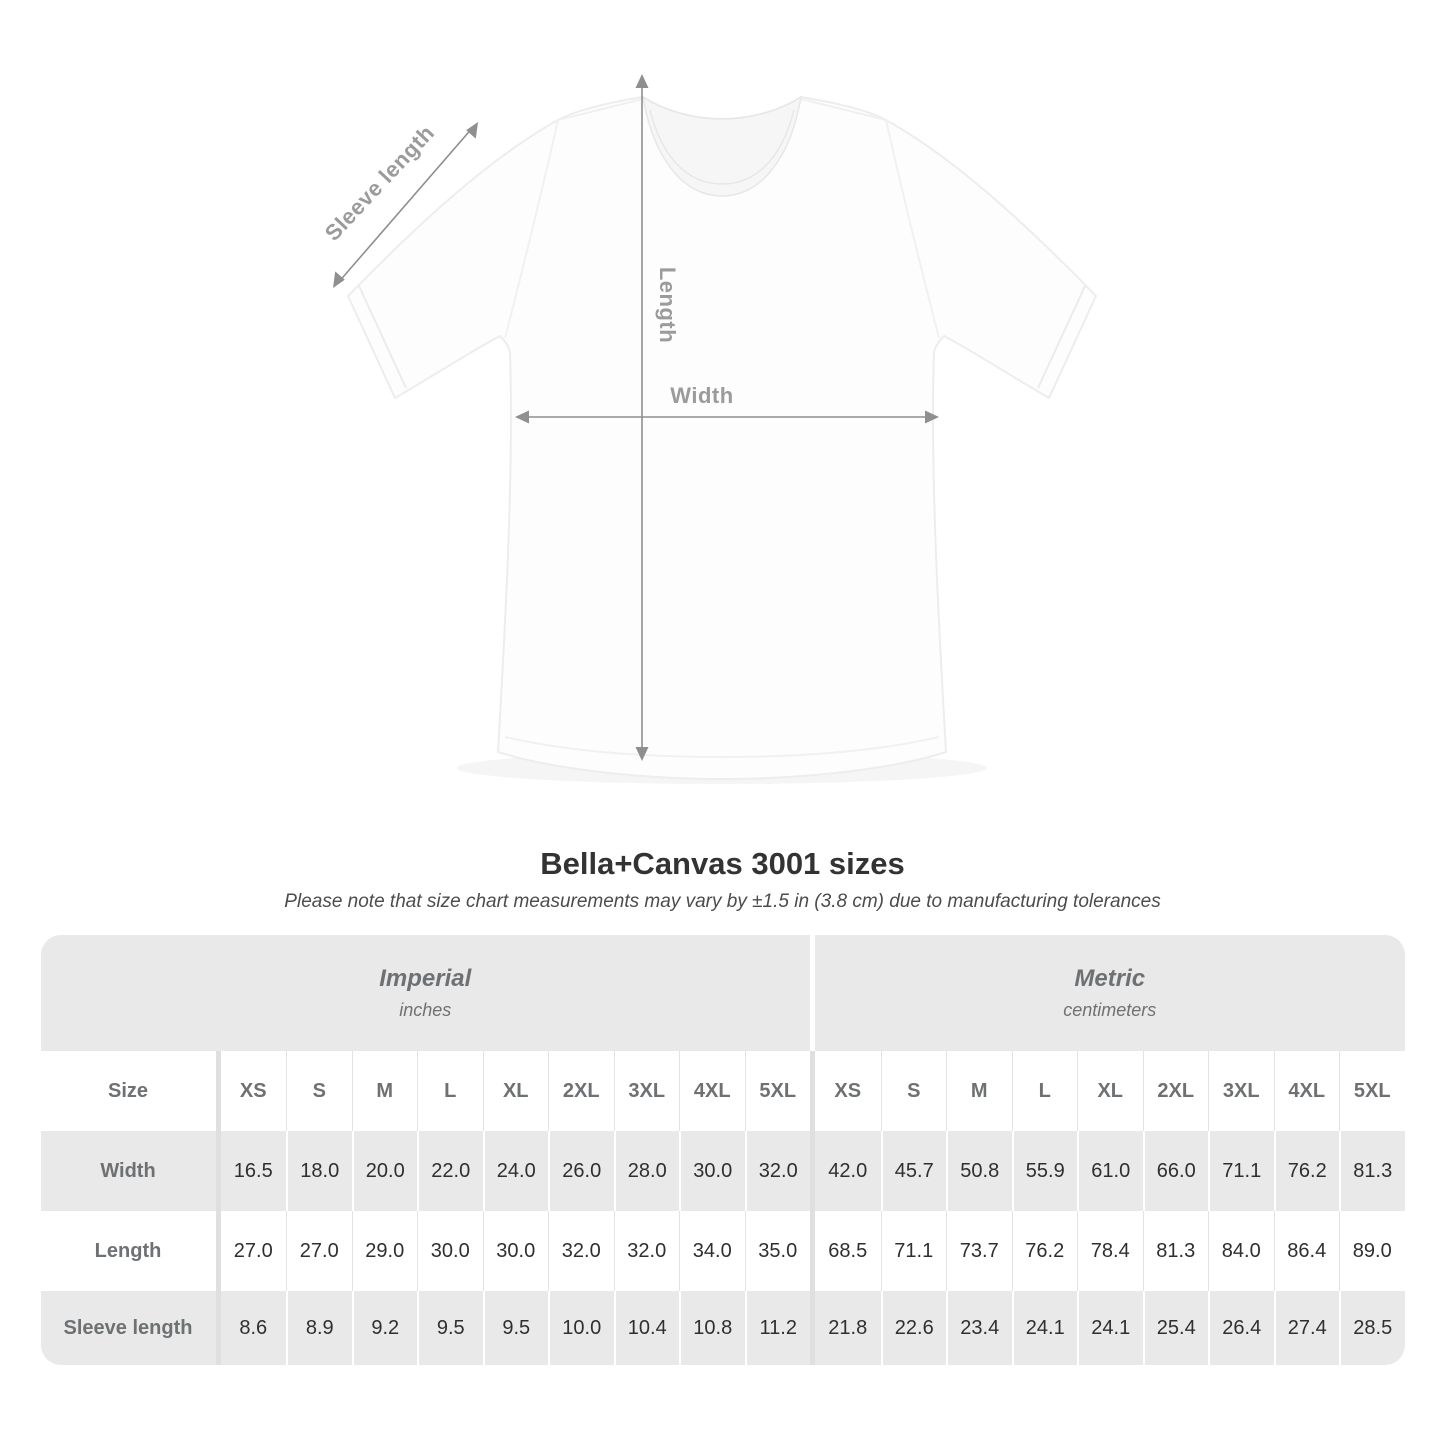 The width and height of the screenshot is (1445, 1445). Describe the element at coordinates (382, 337) in the screenshot. I see `left-cuff-seam` at that location.